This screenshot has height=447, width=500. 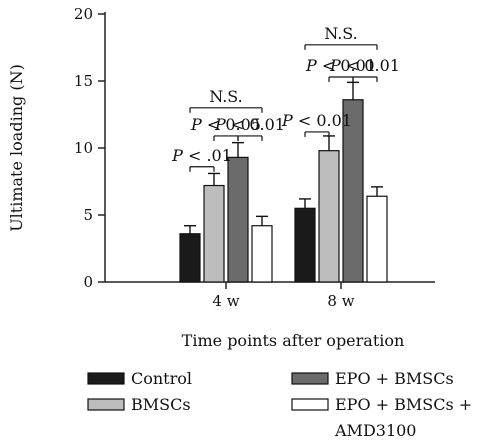 I want to click on legend-label: EPO + BMSCs +, so click(x=403, y=404).